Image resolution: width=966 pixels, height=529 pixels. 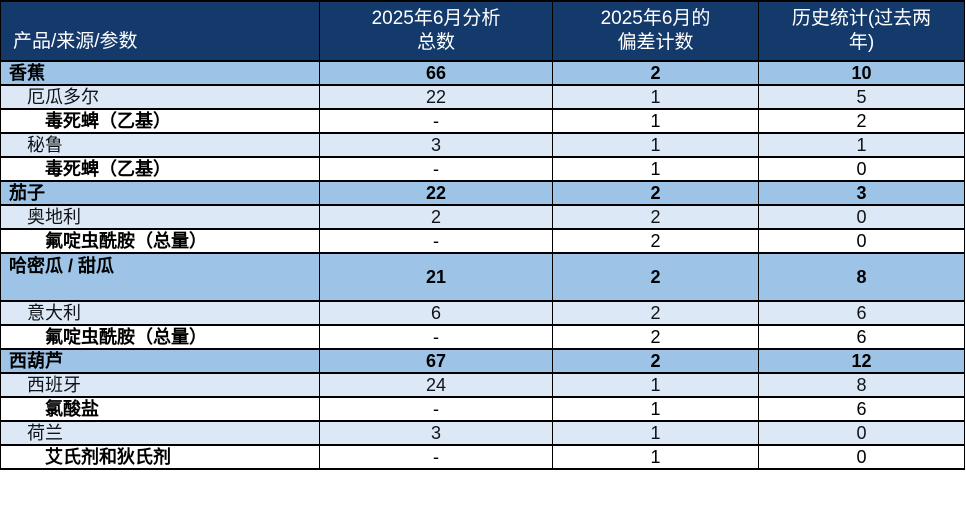 I want to click on header-historical-stats: 历史统计(过去两 年), so click(x=861, y=31).